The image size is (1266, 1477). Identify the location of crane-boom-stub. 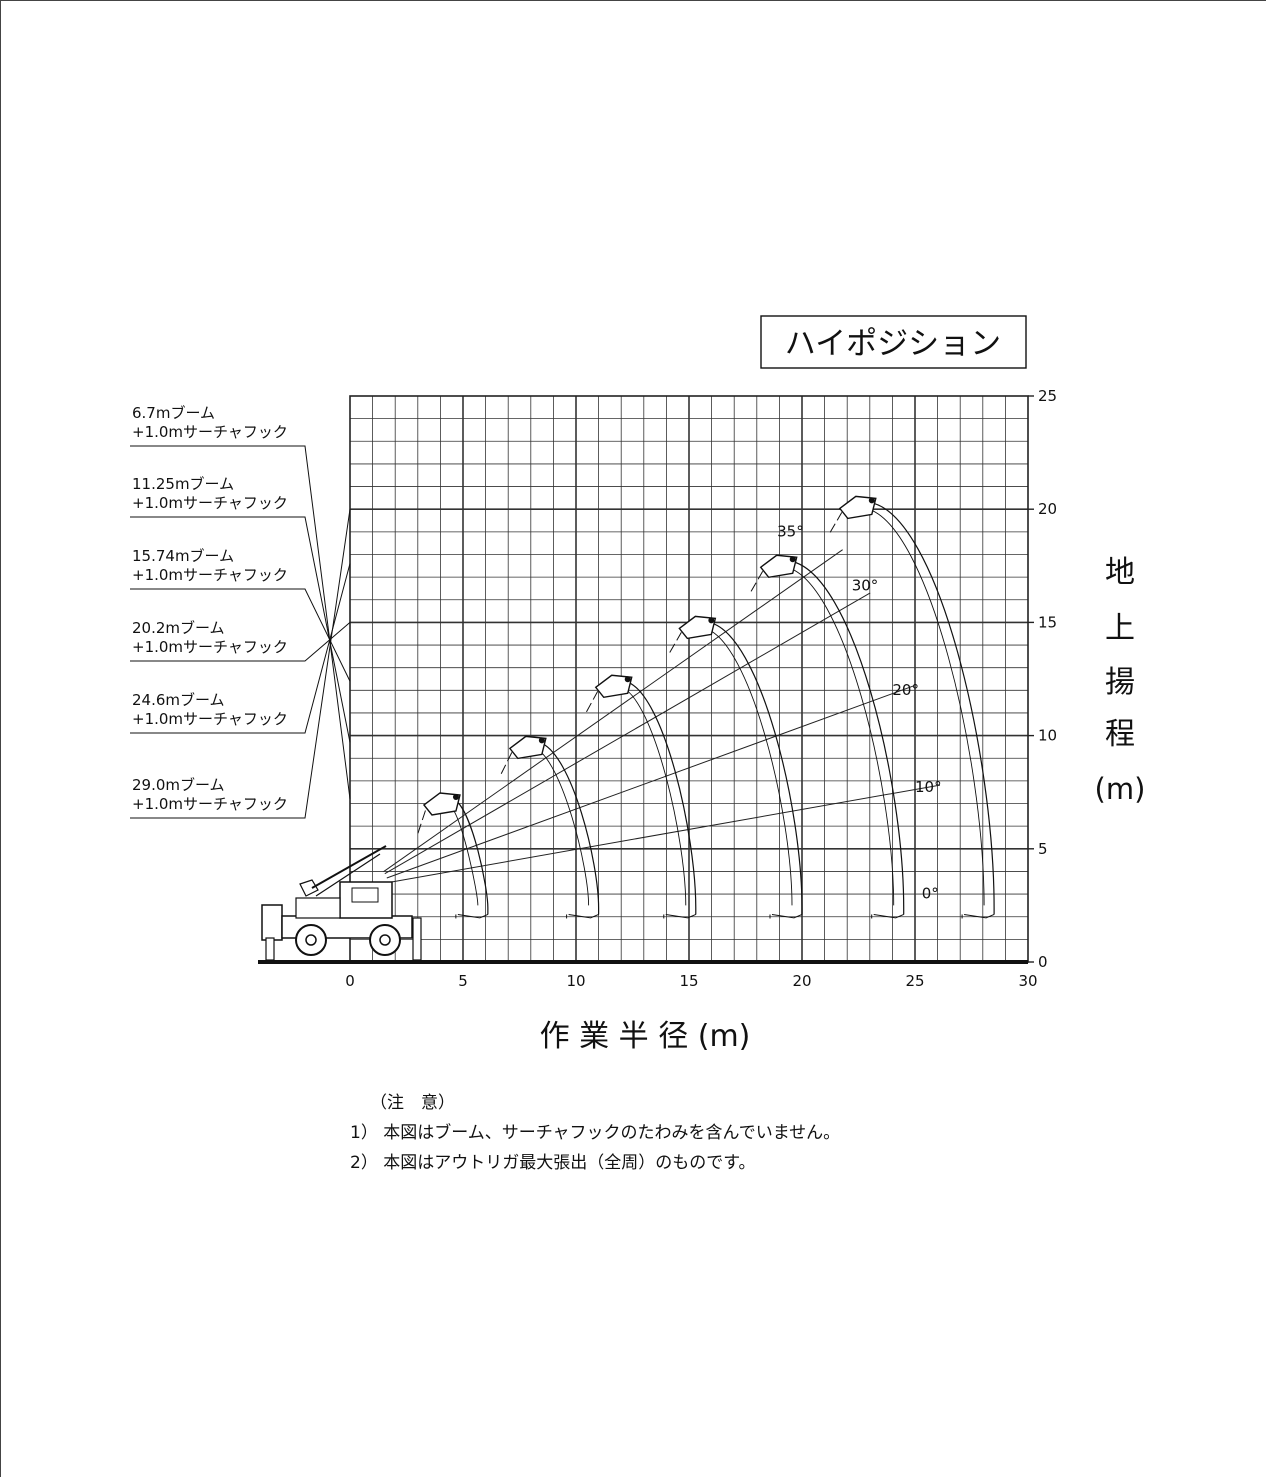
(349, 867).